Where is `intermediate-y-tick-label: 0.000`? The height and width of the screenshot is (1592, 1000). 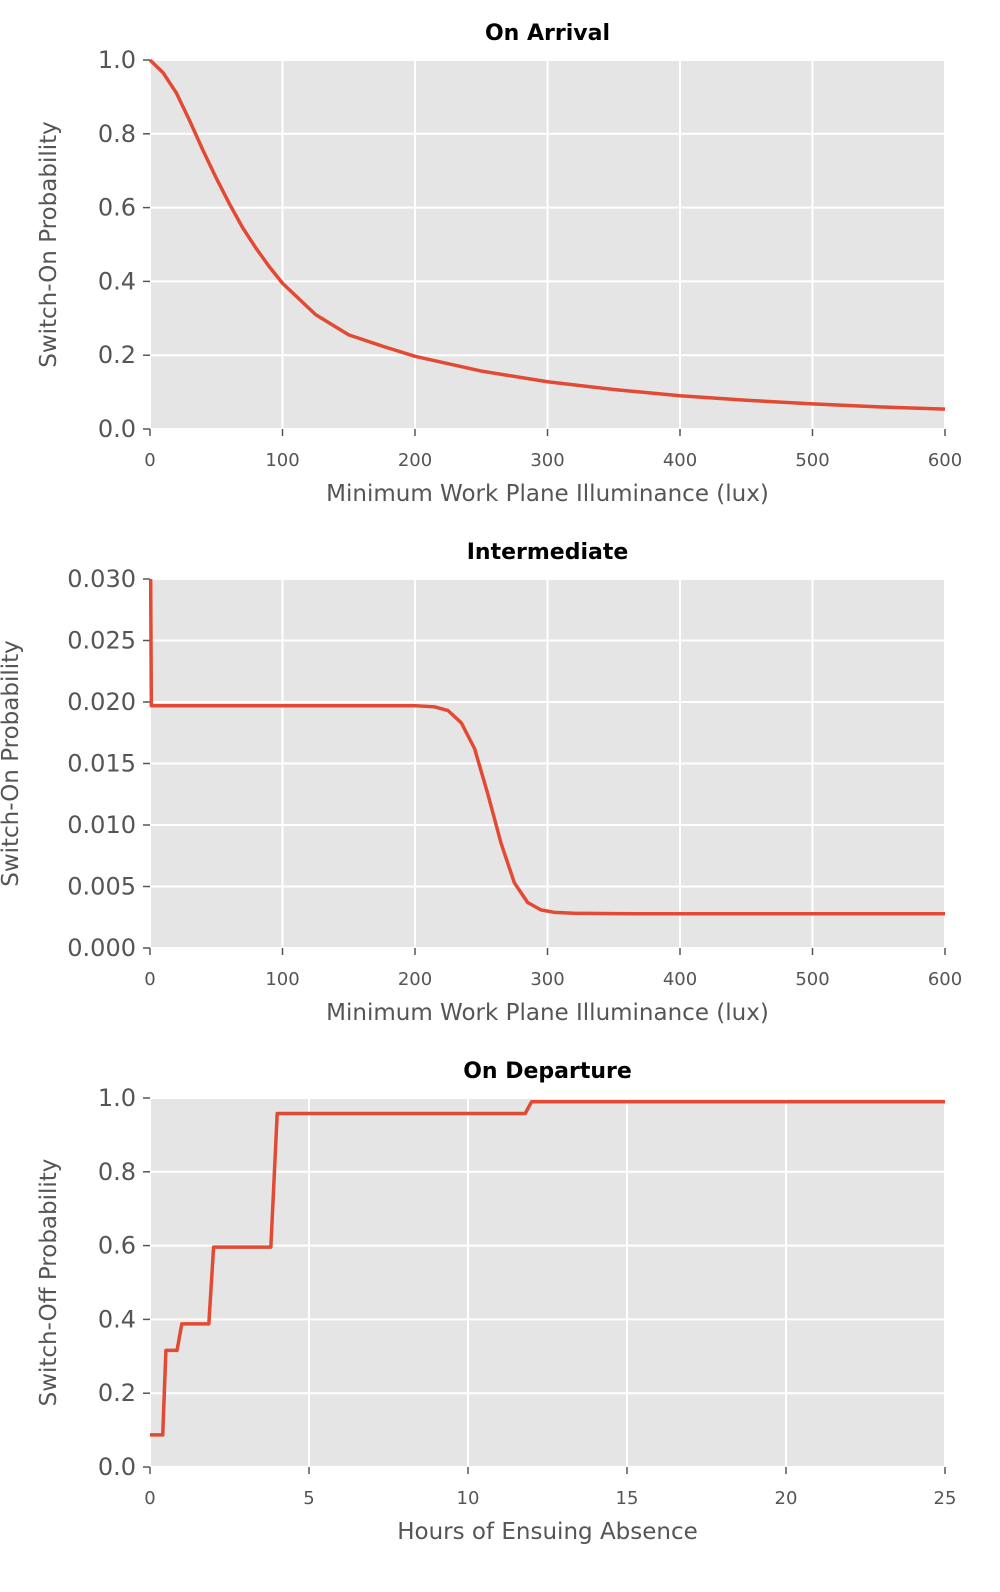 intermediate-y-tick-label: 0.000 is located at coordinates (101, 948).